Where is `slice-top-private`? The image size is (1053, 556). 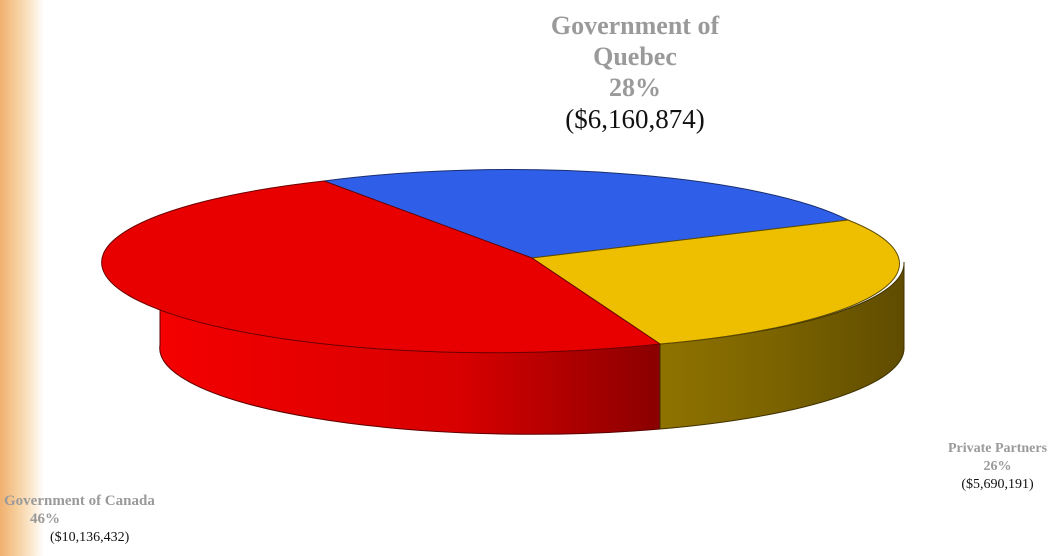
slice-top-private is located at coordinates (715, 282).